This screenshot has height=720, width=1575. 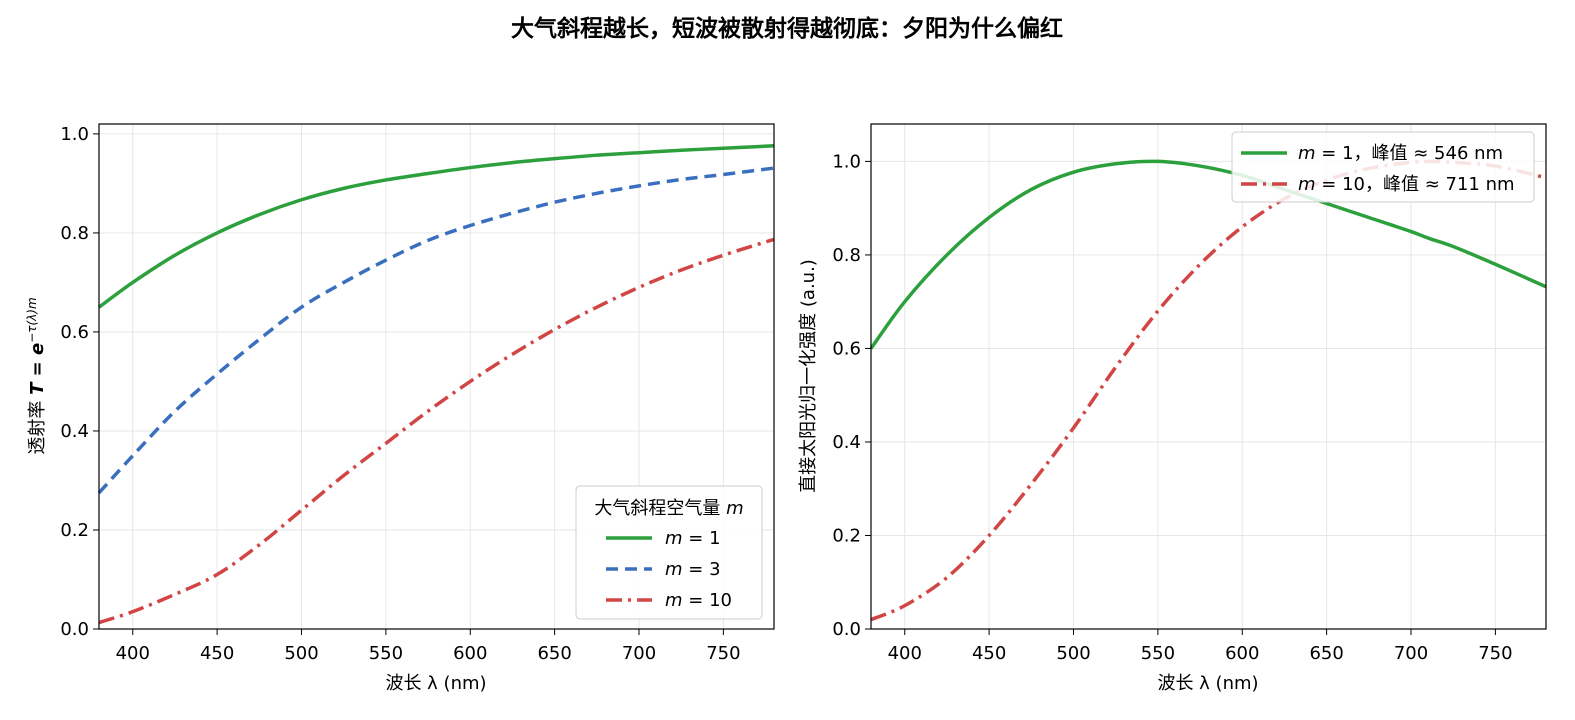 I want to click on legend-label: m = 1，峰值 ≈ 546 nm, so click(x=1400, y=153).